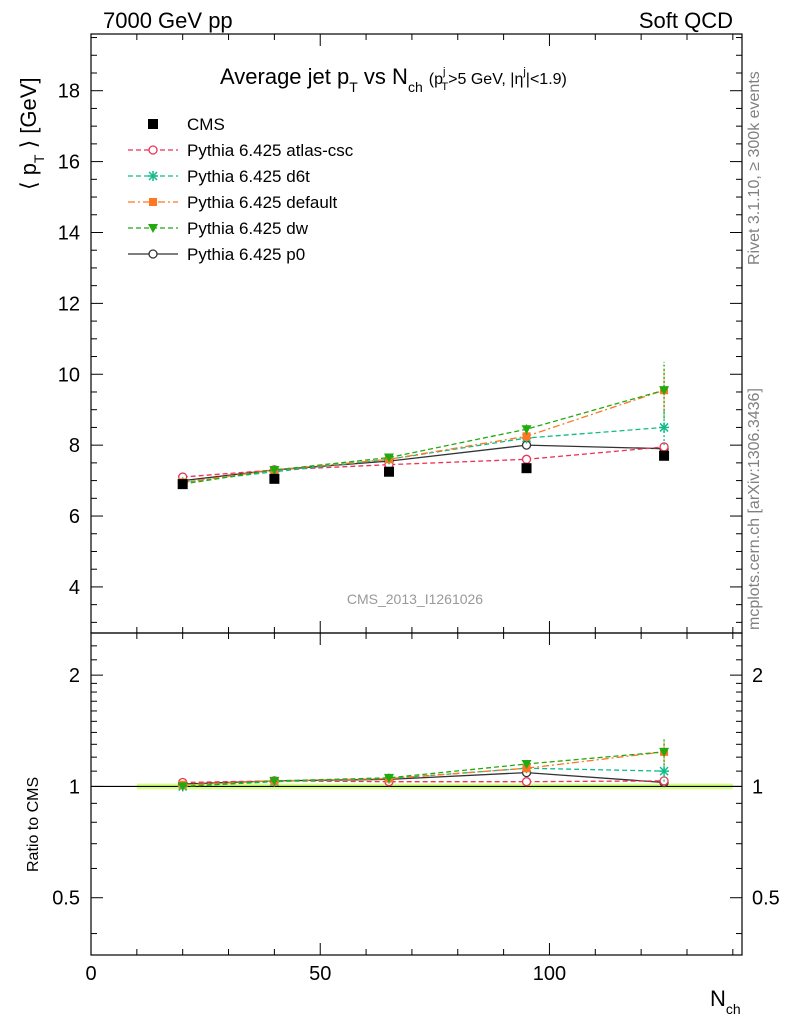 The width and height of the screenshot is (786, 1024). I want to click on ratio-point-d6t-stroke, so click(664, 771).